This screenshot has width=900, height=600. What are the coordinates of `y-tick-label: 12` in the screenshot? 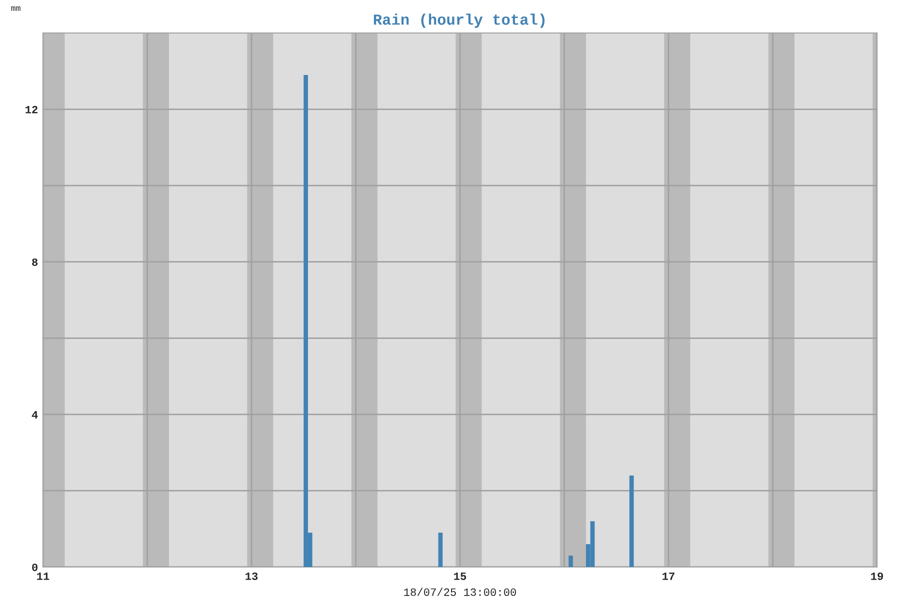 It's located at (32, 110).